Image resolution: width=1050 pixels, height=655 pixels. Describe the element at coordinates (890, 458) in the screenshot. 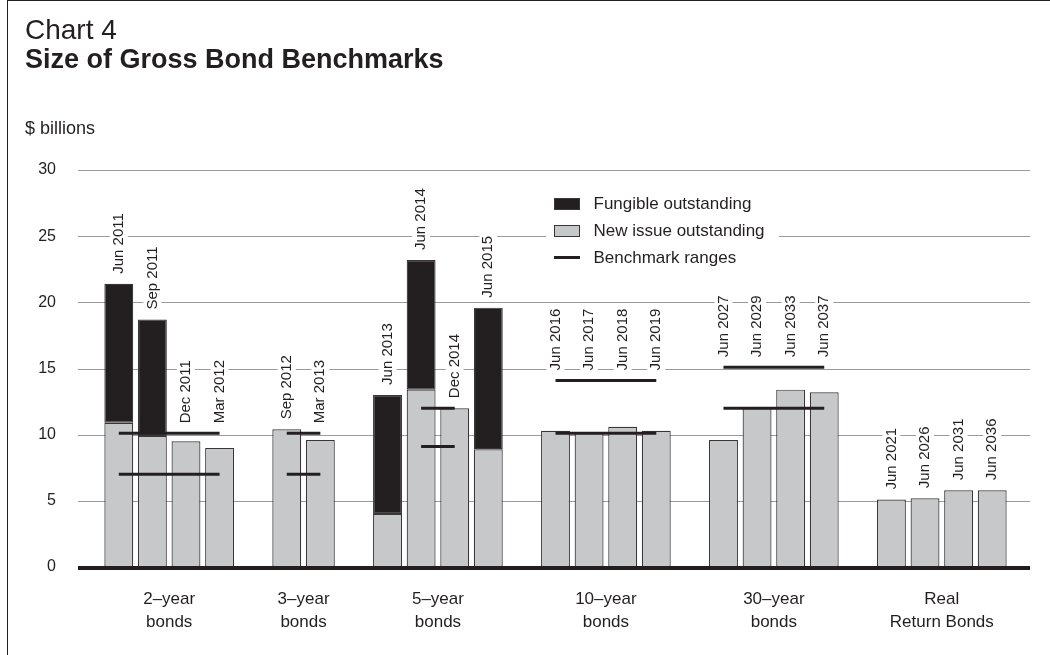

I see `x-tick-label: Jun 2021` at that location.